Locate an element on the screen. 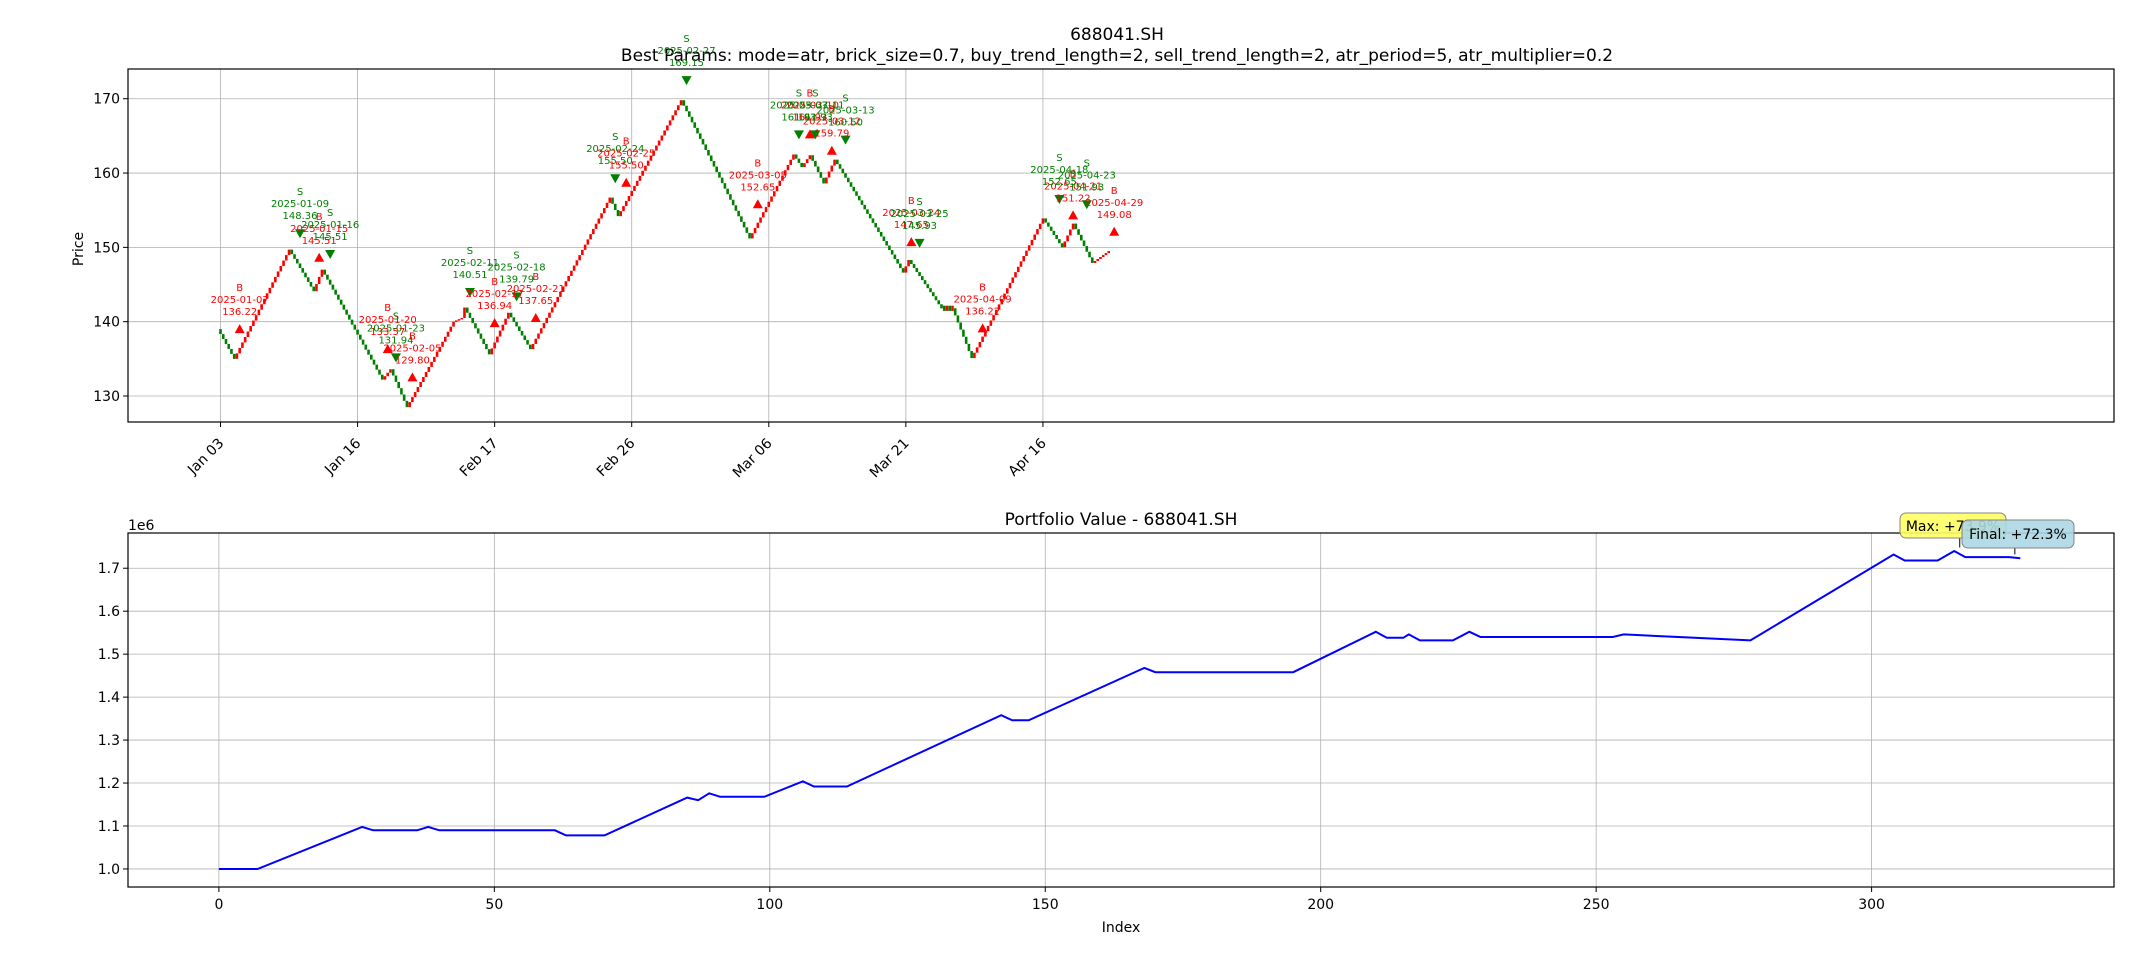 The height and width of the screenshot is (956, 2138). renko-x-tick-label: Apr 16 is located at coordinates (1028, 457).